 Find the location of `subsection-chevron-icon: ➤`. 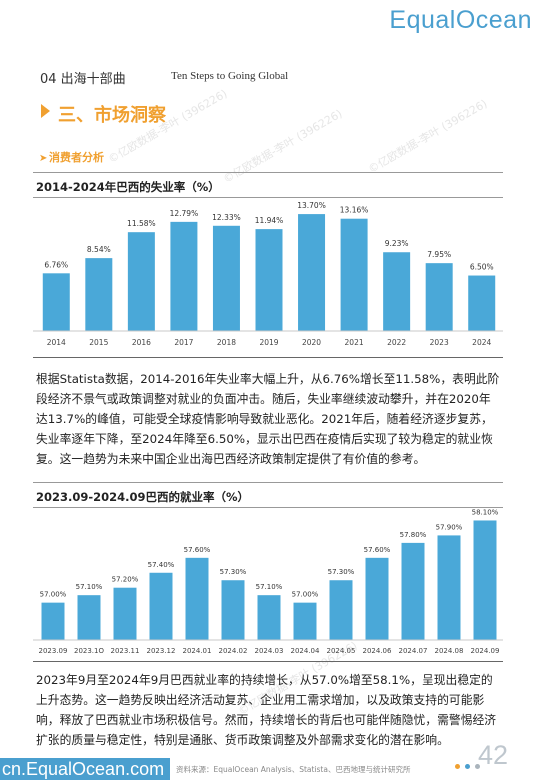

subsection-chevron-icon: ➤ is located at coordinates (43, 158).